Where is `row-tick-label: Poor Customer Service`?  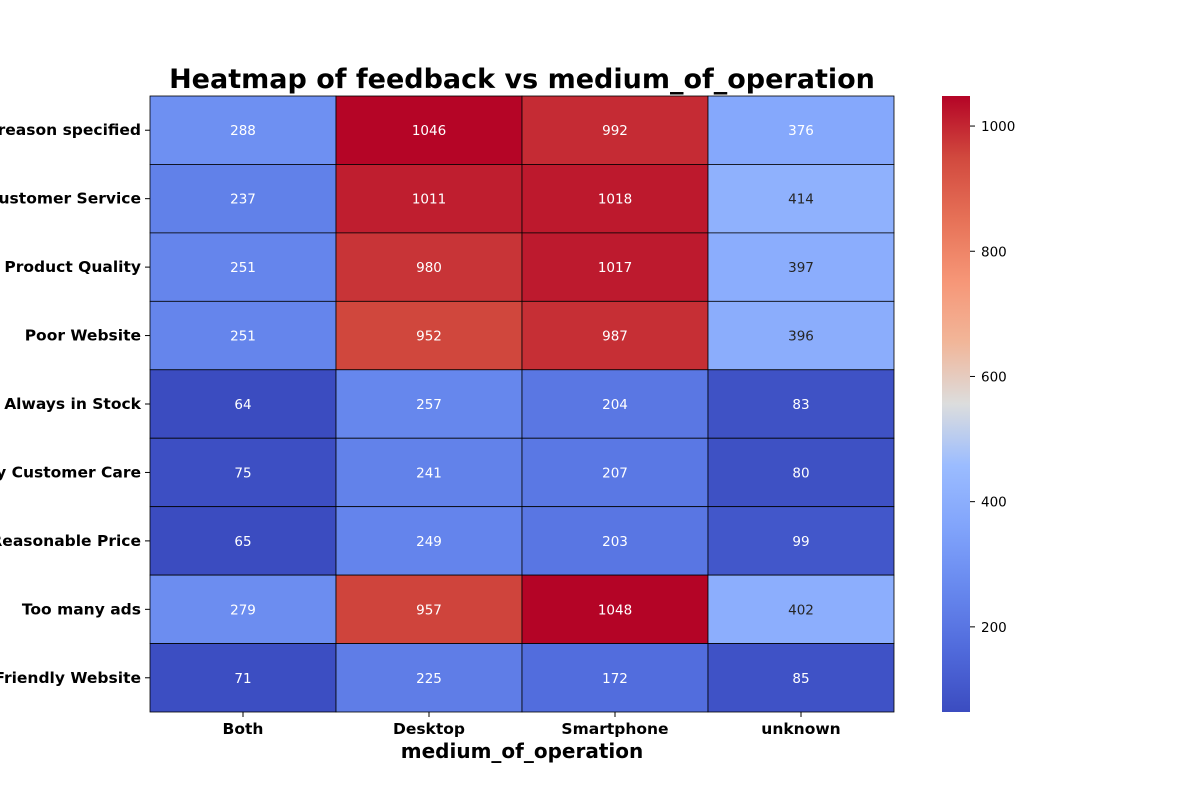 row-tick-label: Poor Customer Service is located at coordinates (70, 199).